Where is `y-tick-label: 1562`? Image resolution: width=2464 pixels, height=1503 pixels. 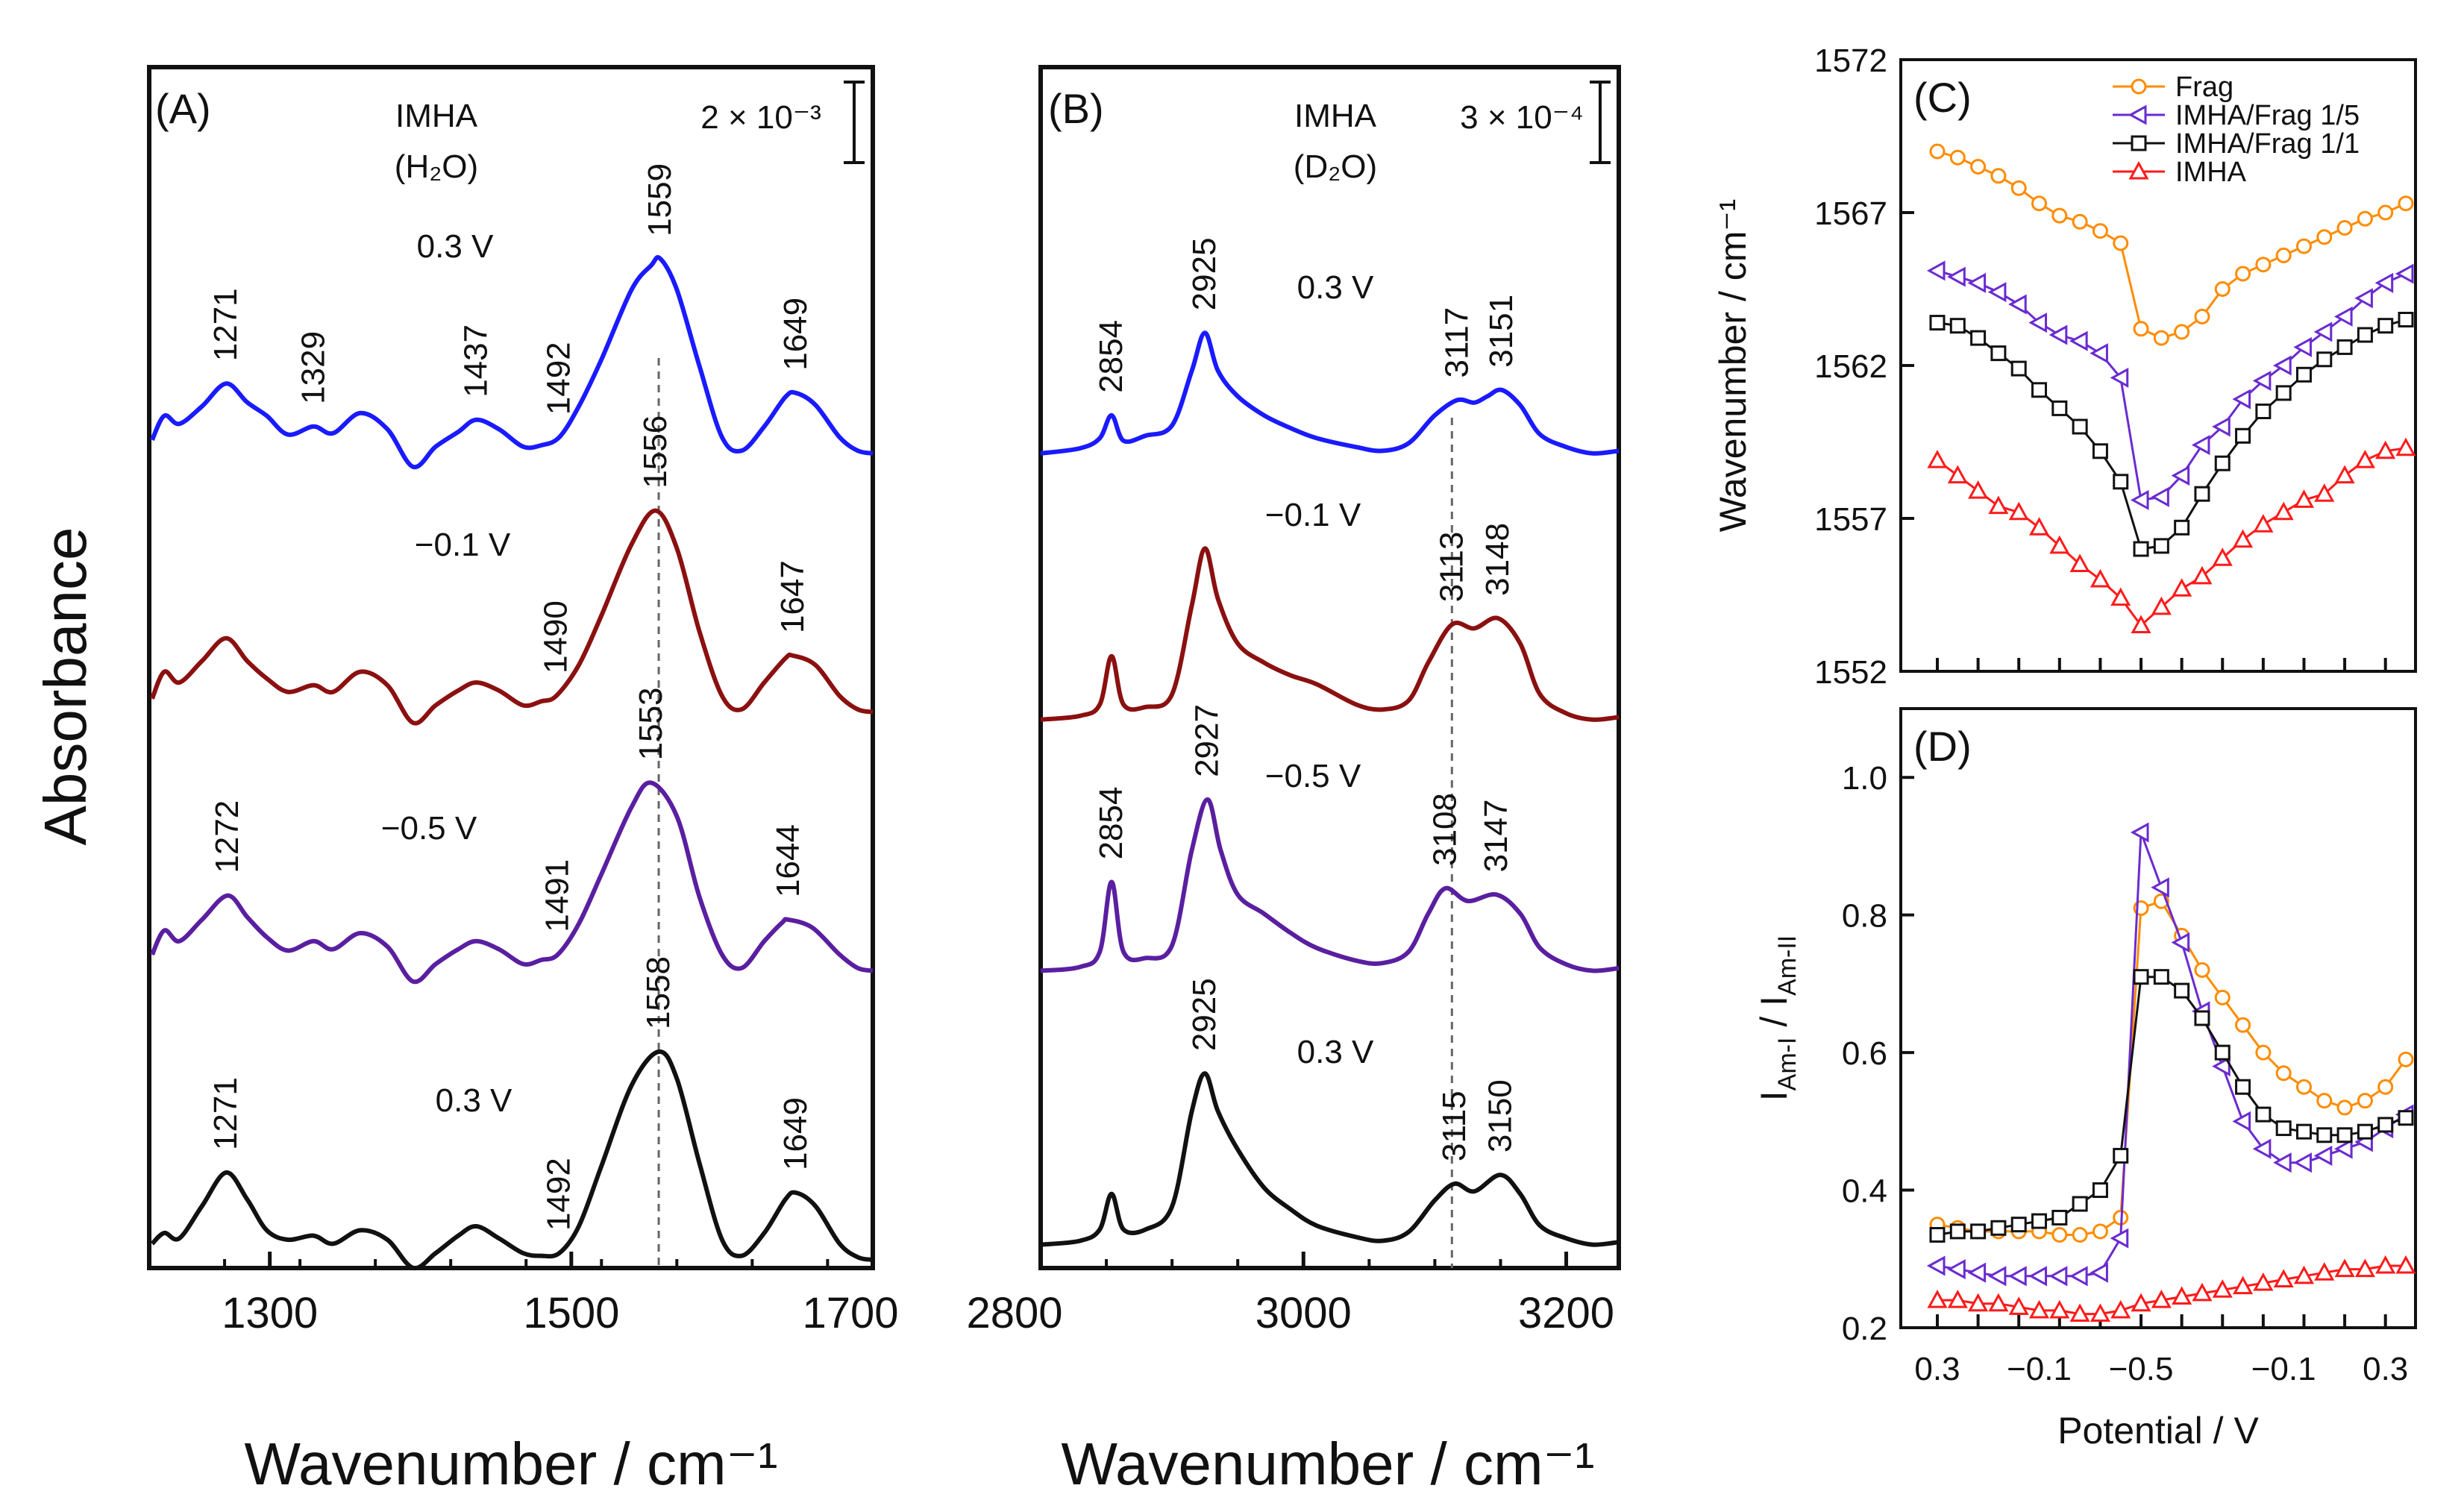
y-tick-label: 1562 is located at coordinates (1850, 366).